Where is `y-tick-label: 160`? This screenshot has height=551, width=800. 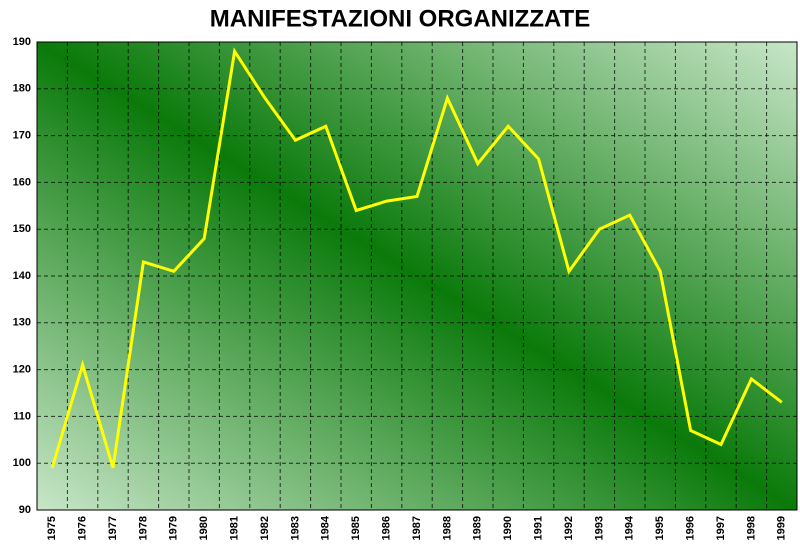 y-tick-label: 160 is located at coordinates (22, 182).